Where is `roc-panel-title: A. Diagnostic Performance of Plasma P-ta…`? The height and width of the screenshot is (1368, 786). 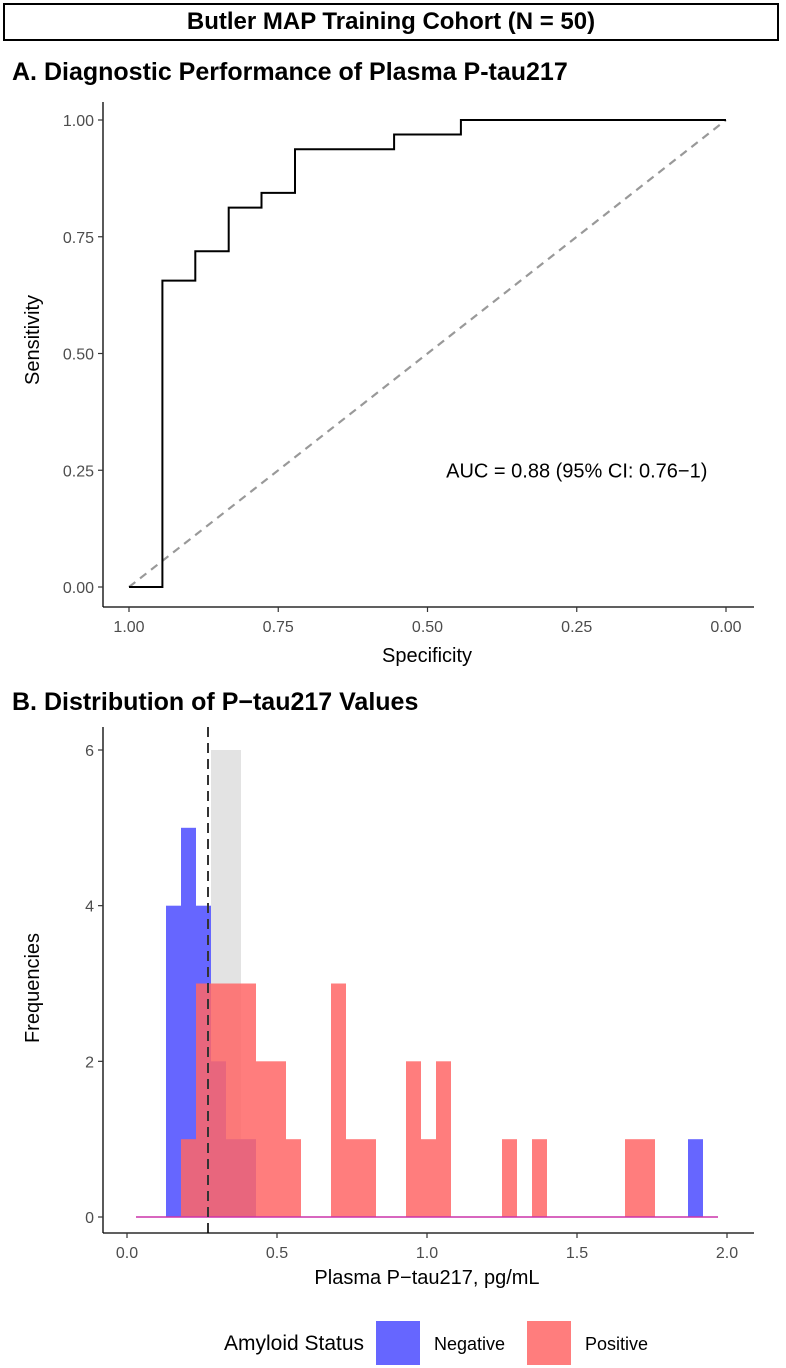
roc-panel-title: A. Diagnostic Performance of Plasma P-ta… is located at coordinates (290, 72).